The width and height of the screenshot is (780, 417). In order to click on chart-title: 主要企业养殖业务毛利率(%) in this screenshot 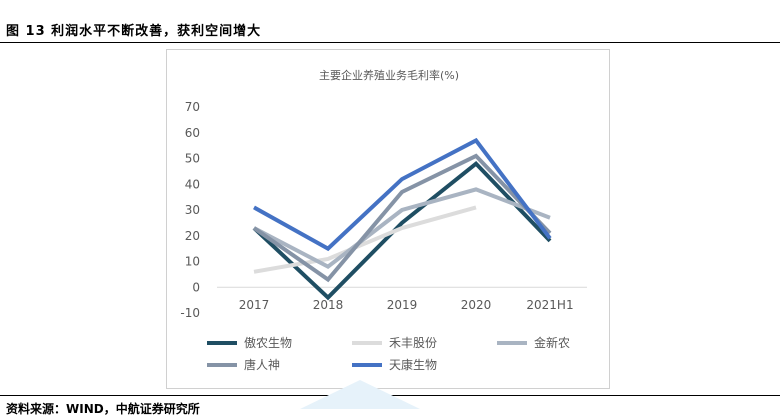, I will do `click(389, 75)`.